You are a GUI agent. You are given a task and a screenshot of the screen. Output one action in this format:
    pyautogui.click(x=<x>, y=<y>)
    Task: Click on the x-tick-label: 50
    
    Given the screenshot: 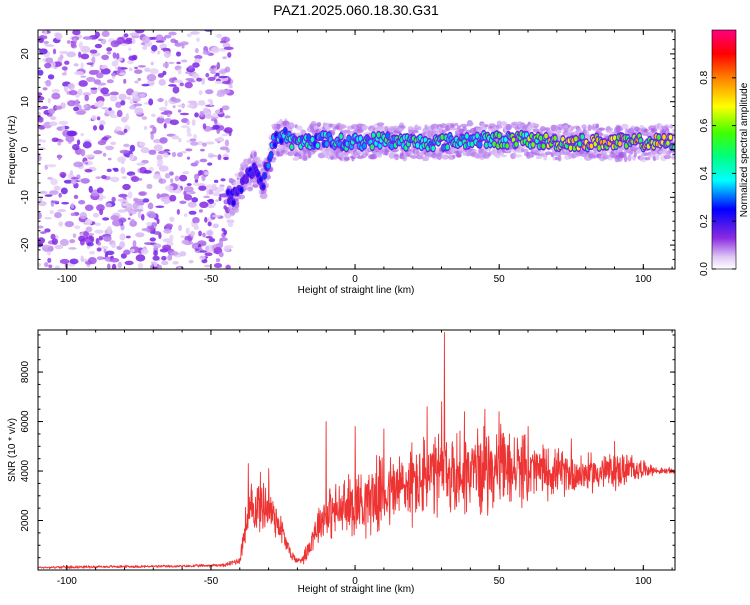 What is the action you would take?
    pyautogui.click(x=500, y=279)
    